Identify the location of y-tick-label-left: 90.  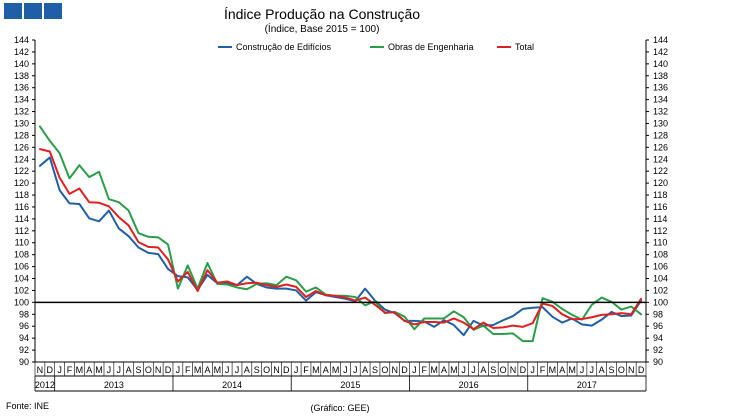
(24, 362).